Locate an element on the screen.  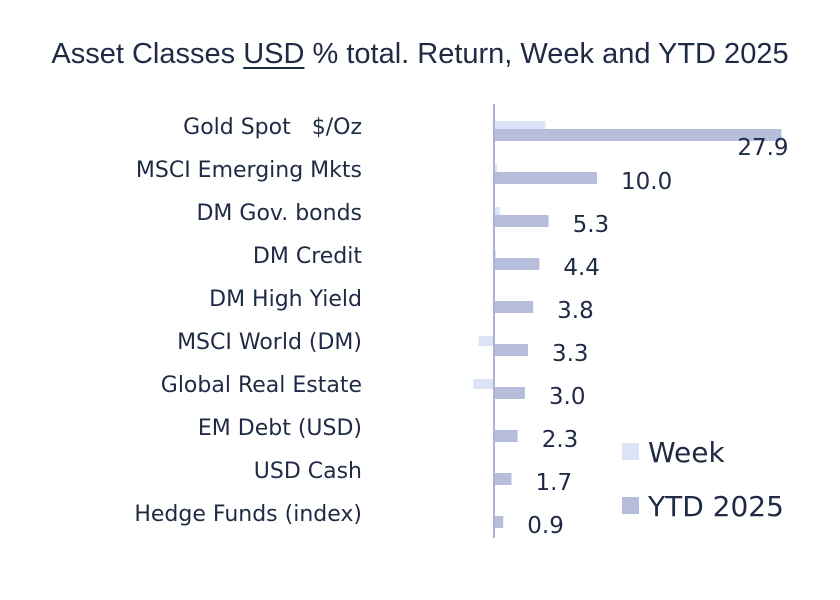
category-label: DM Gov. bonds is located at coordinates (279, 213).